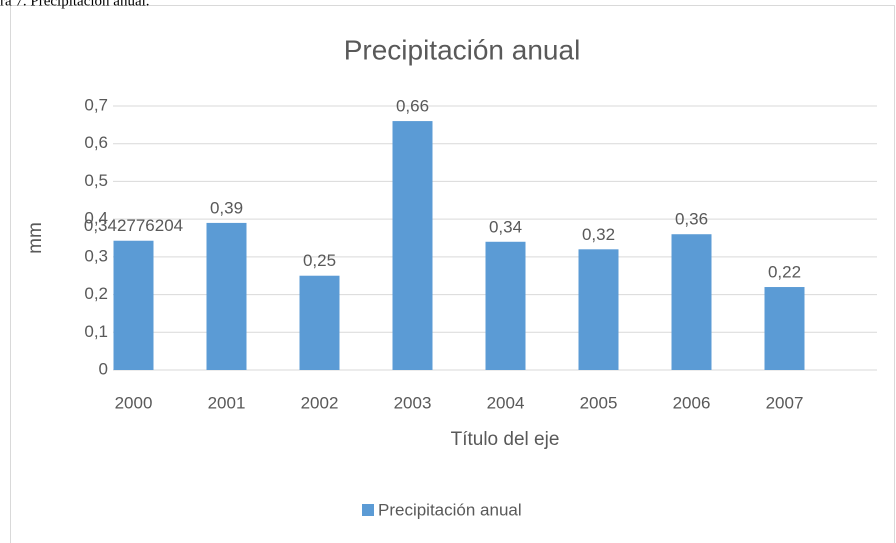 The width and height of the screenshot is (896, 543). Describe the element at coordinates (784, 272) in the screenshot. I see `value-label: 0,22` at that location.